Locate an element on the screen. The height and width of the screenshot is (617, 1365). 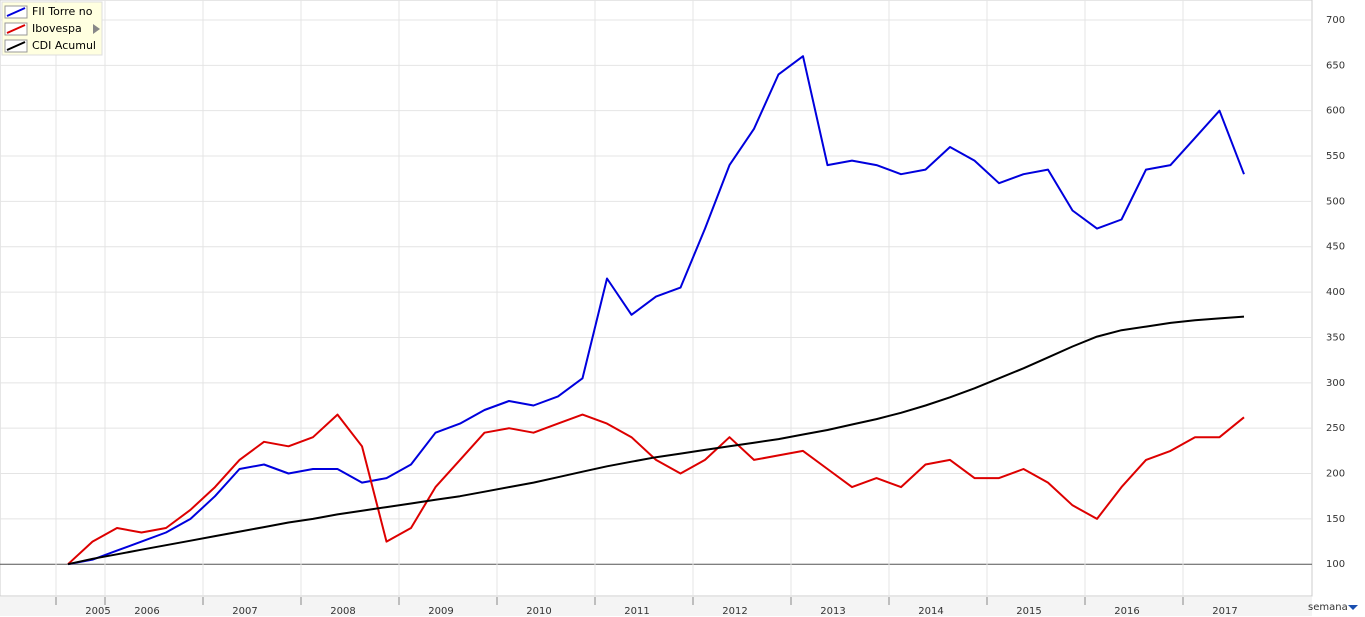
x-tick-label: 2005 is located at coordinates (97, 611).